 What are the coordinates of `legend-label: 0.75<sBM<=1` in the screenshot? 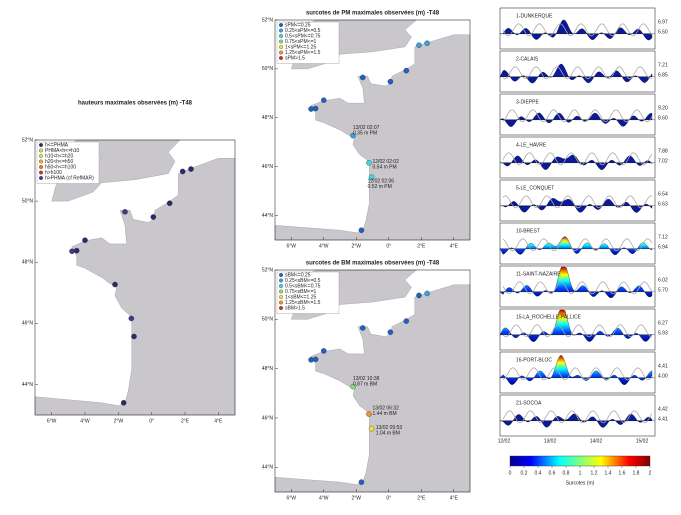 It's located at (300, 292).